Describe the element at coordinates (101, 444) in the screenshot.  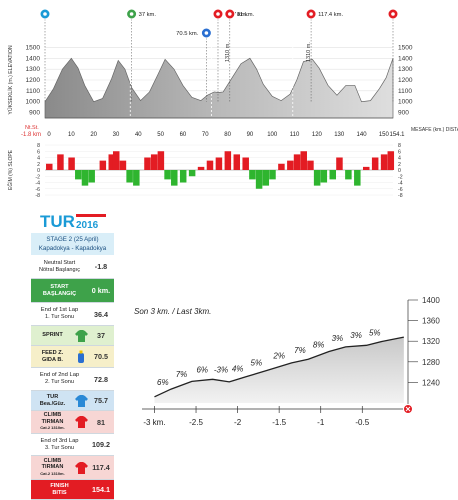
I see `route-row-value: 109.2` at that location.